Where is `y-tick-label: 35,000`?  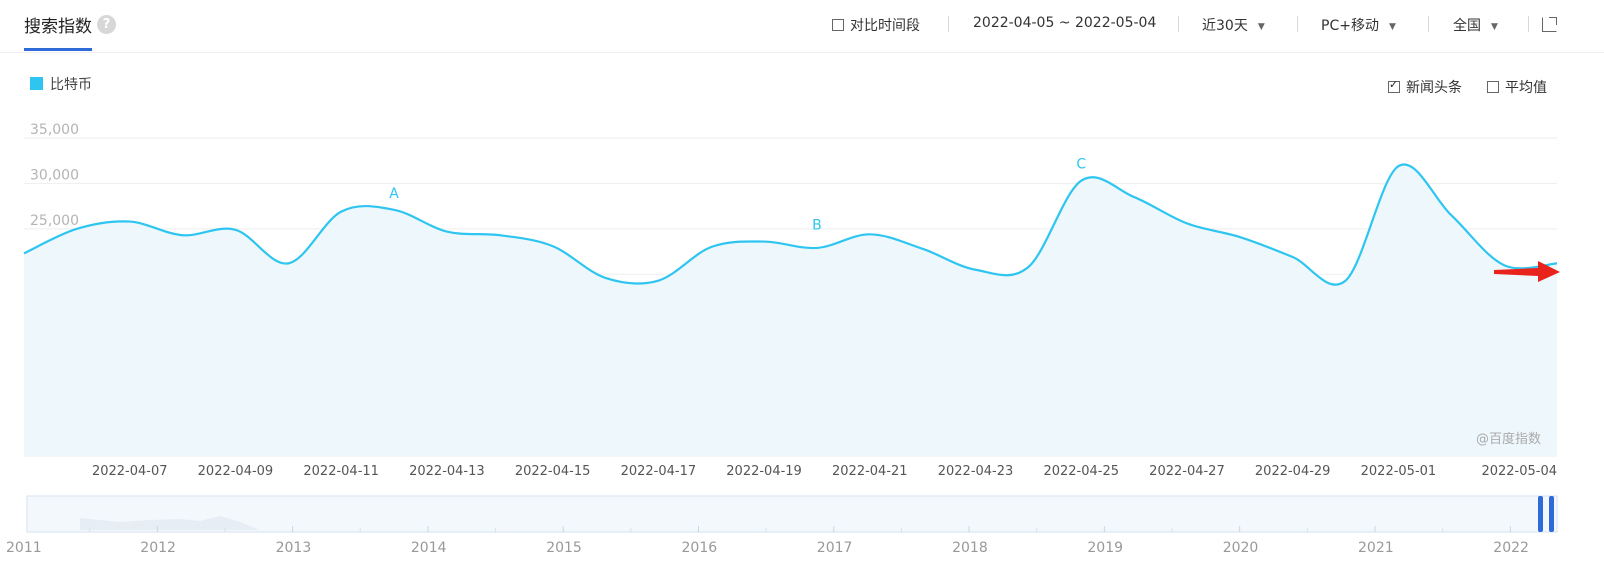 y-tick-label: 35,000 is located at coordinates (54, 130).